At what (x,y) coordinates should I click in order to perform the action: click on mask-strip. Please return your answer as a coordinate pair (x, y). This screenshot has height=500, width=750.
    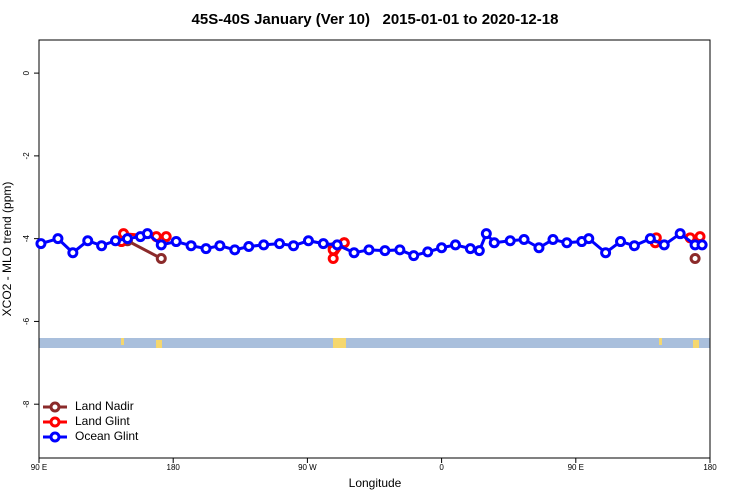
    Looking at the image, I should click on (374, 343).